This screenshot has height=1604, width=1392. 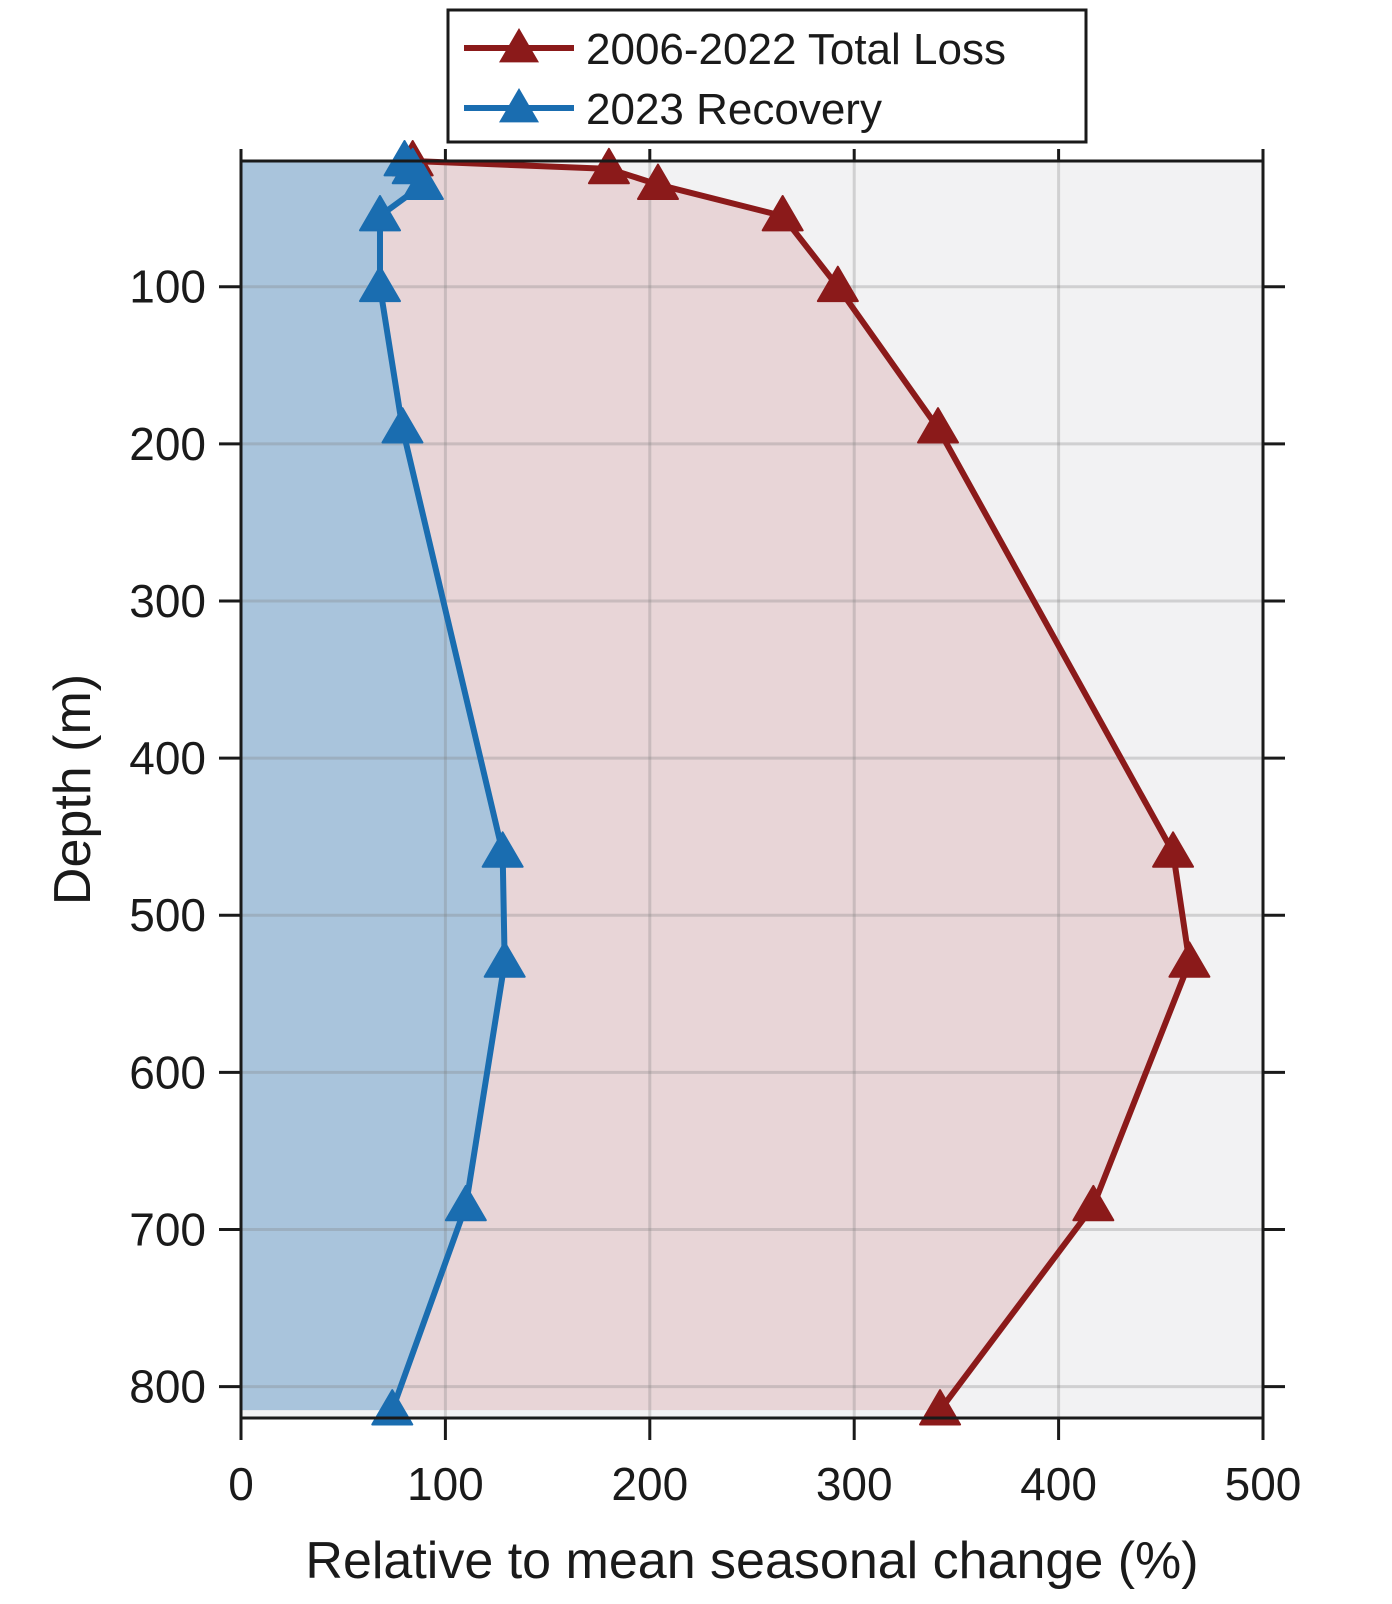 What do you see at coordinates (167, 444) in the screenshot?
I see `y-tick-label: 200` at bounding box center [167, 444].